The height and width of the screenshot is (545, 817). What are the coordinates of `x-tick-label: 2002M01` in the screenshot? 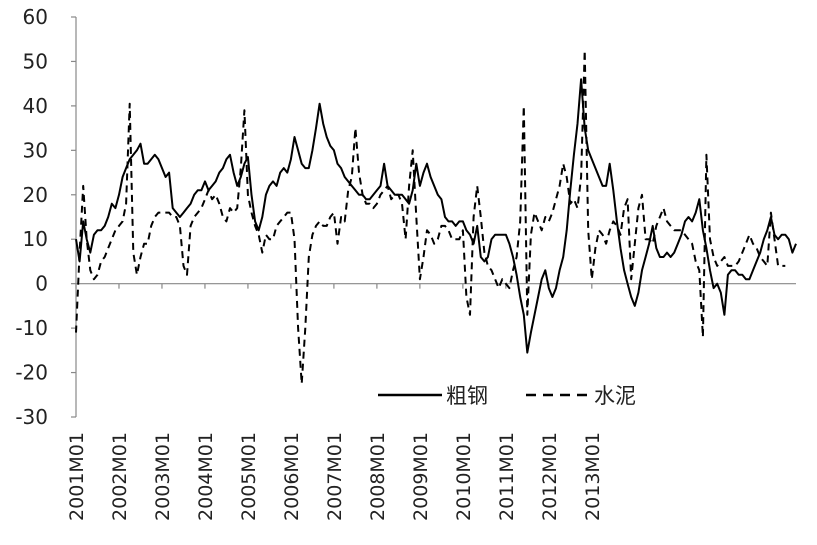 It's located at (120, 476).